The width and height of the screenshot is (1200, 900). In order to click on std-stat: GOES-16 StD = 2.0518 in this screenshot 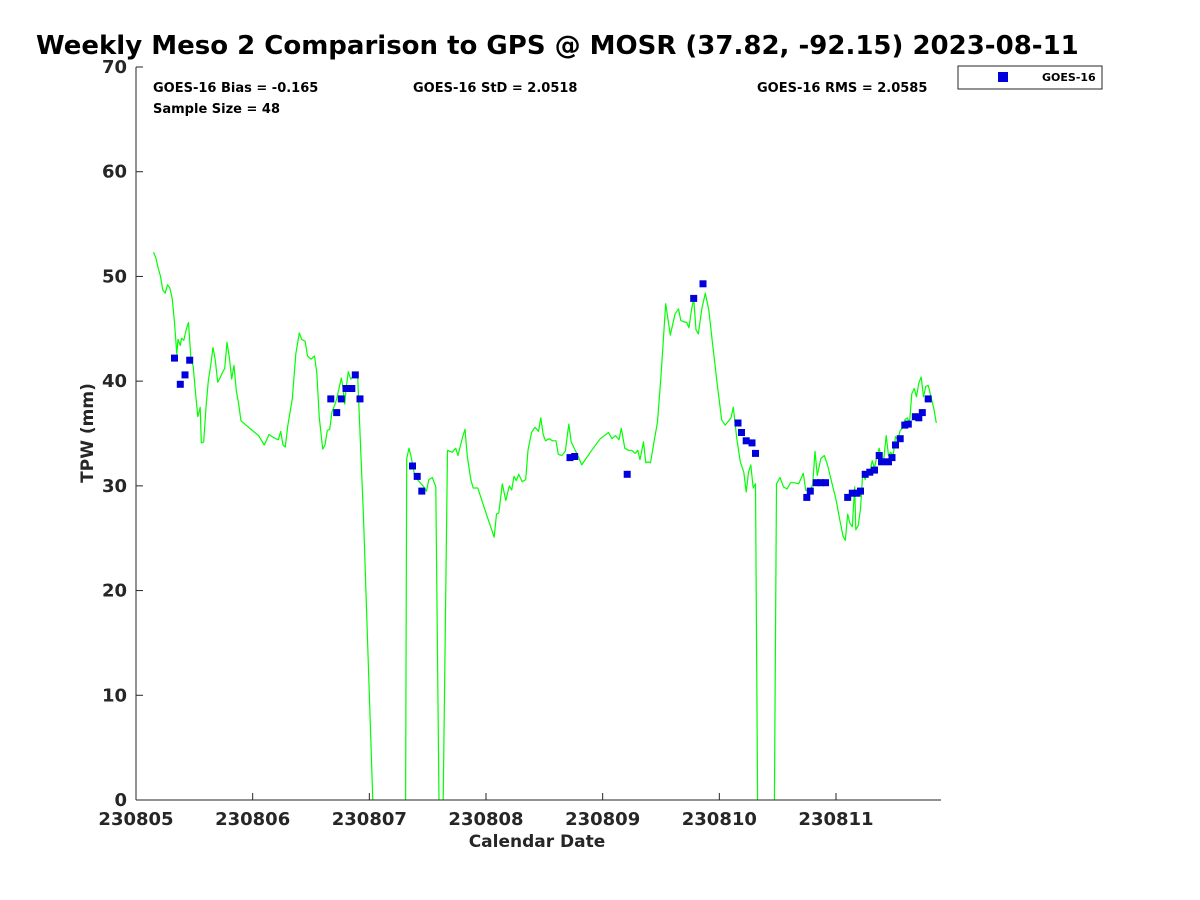, I will do `click(495, 88)`.